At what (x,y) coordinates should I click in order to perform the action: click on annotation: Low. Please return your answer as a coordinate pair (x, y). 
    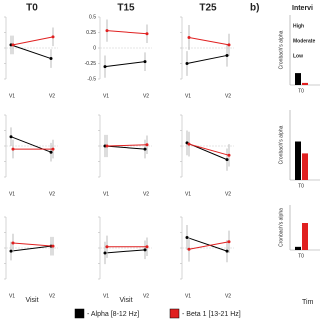
    Looking at the image, I should click on (298, 56).